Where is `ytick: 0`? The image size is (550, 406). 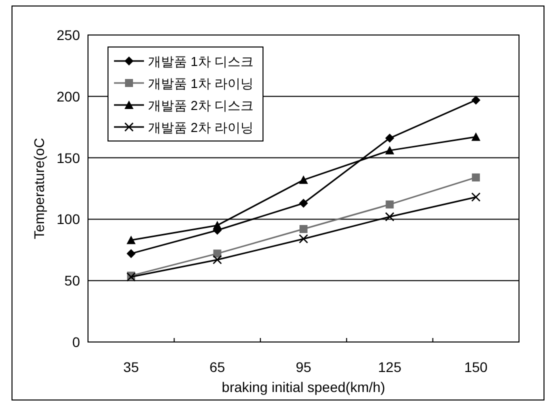
ytick: 0 is located at coordinates (76, 342).